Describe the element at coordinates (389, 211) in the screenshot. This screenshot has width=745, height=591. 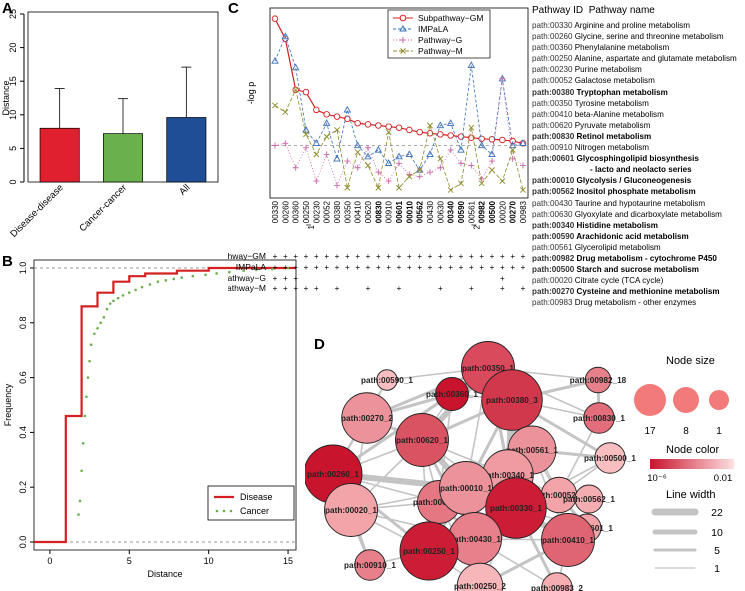
I see `category-label-00910: 00910` at that location.